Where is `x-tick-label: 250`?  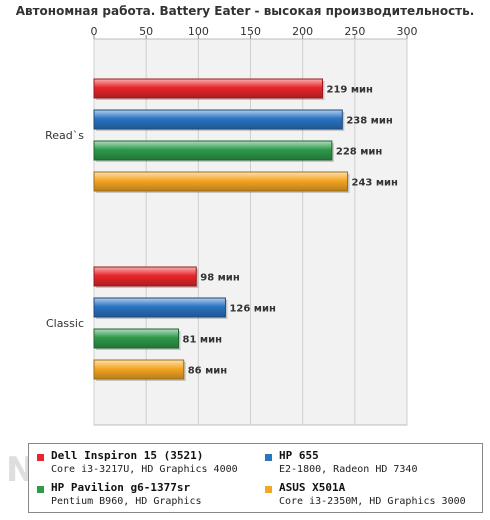
x-tick-label: 250 is located at coordinates (354, 31).